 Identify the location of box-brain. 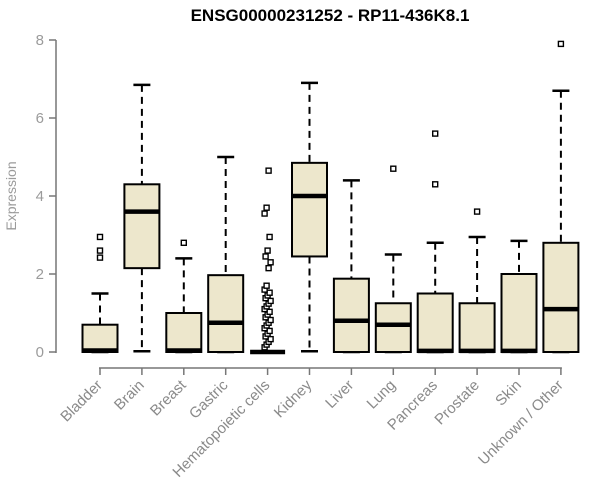
(142, 218).